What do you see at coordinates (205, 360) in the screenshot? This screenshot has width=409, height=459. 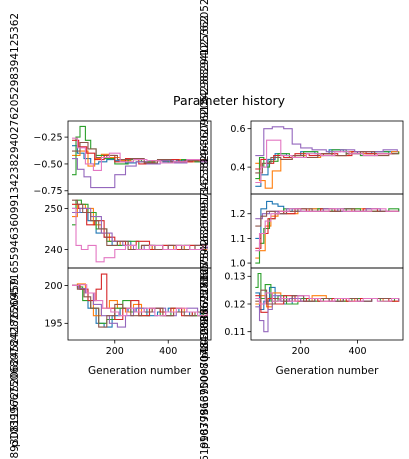 I see `y-axis-label: p587619987781390097048100886228827` at bounding box center [205, 360].